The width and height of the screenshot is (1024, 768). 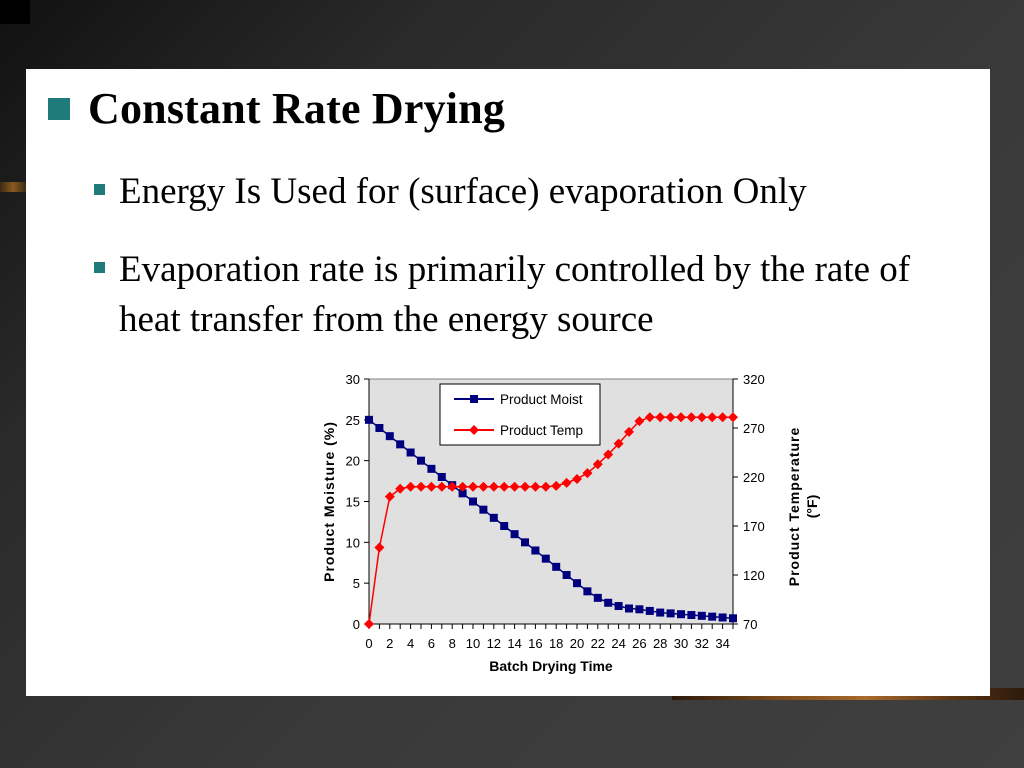 I want to click on x-tick-label: 28, so click(x=660, y=643).